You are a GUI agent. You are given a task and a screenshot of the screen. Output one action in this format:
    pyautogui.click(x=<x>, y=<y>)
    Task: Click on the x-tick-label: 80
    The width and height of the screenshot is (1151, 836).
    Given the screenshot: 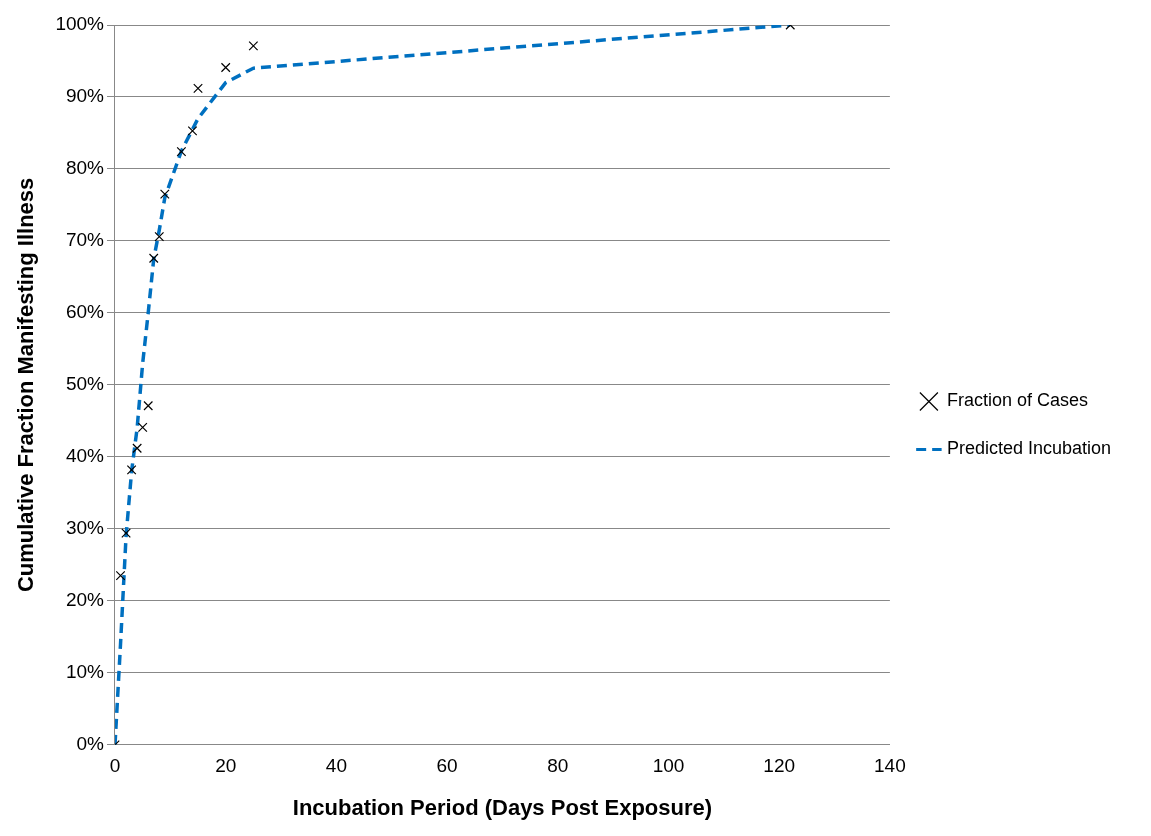 What is the action you would take?
    pyautogui.click(x=558, y=766)
    